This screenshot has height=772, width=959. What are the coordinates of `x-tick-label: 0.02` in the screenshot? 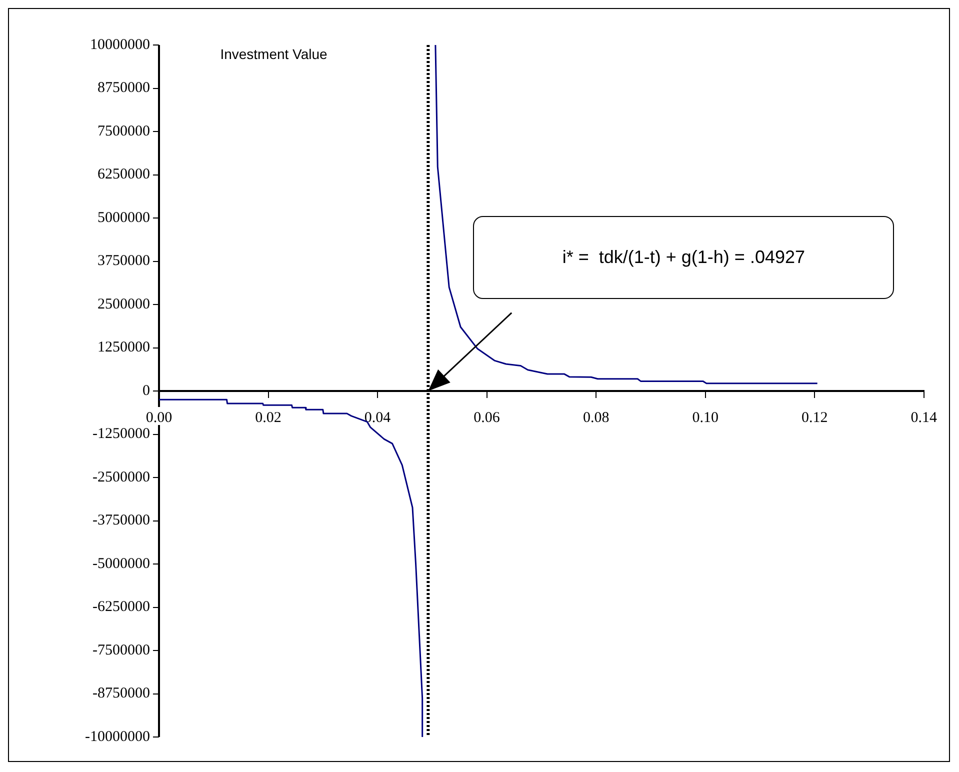 It's located at (268, 418).